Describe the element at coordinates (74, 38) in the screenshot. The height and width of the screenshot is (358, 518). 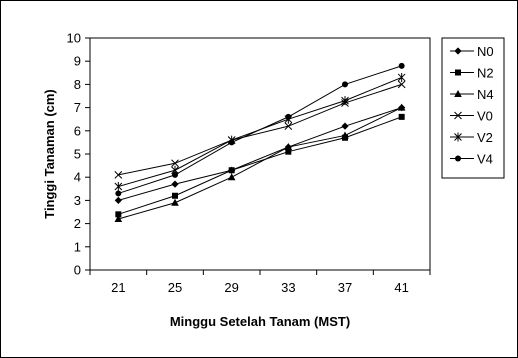
I see `y-tick-label: 10` at that location.